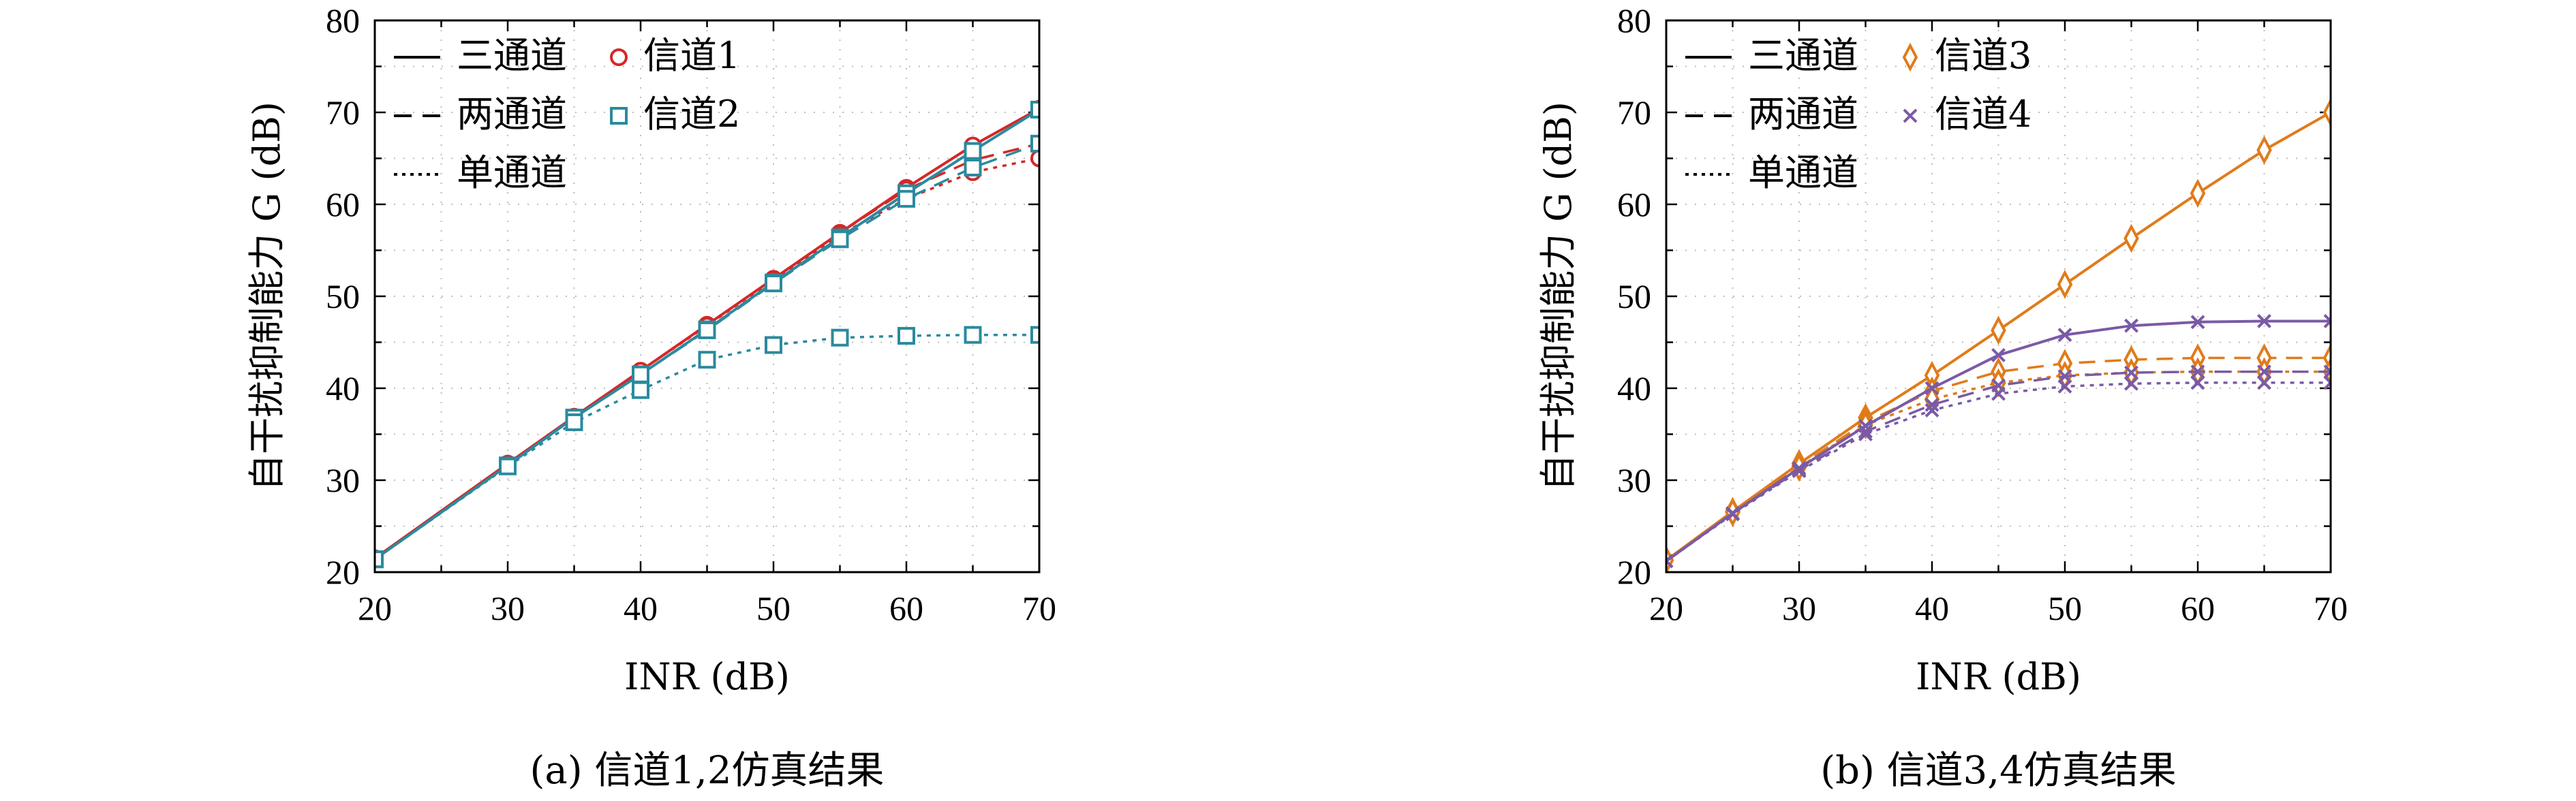 Image resolution: width=2576 pixels, height=801 pixels. Describe the element at coordinates (1932, 608) in the screenshot. I see `x-tick-label: 40` at that location.